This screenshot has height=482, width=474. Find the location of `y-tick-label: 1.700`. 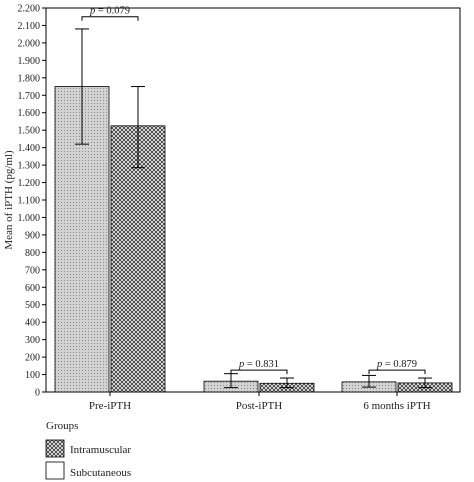

y-tick-label: 1.700 is located at coordinates (29, 96).